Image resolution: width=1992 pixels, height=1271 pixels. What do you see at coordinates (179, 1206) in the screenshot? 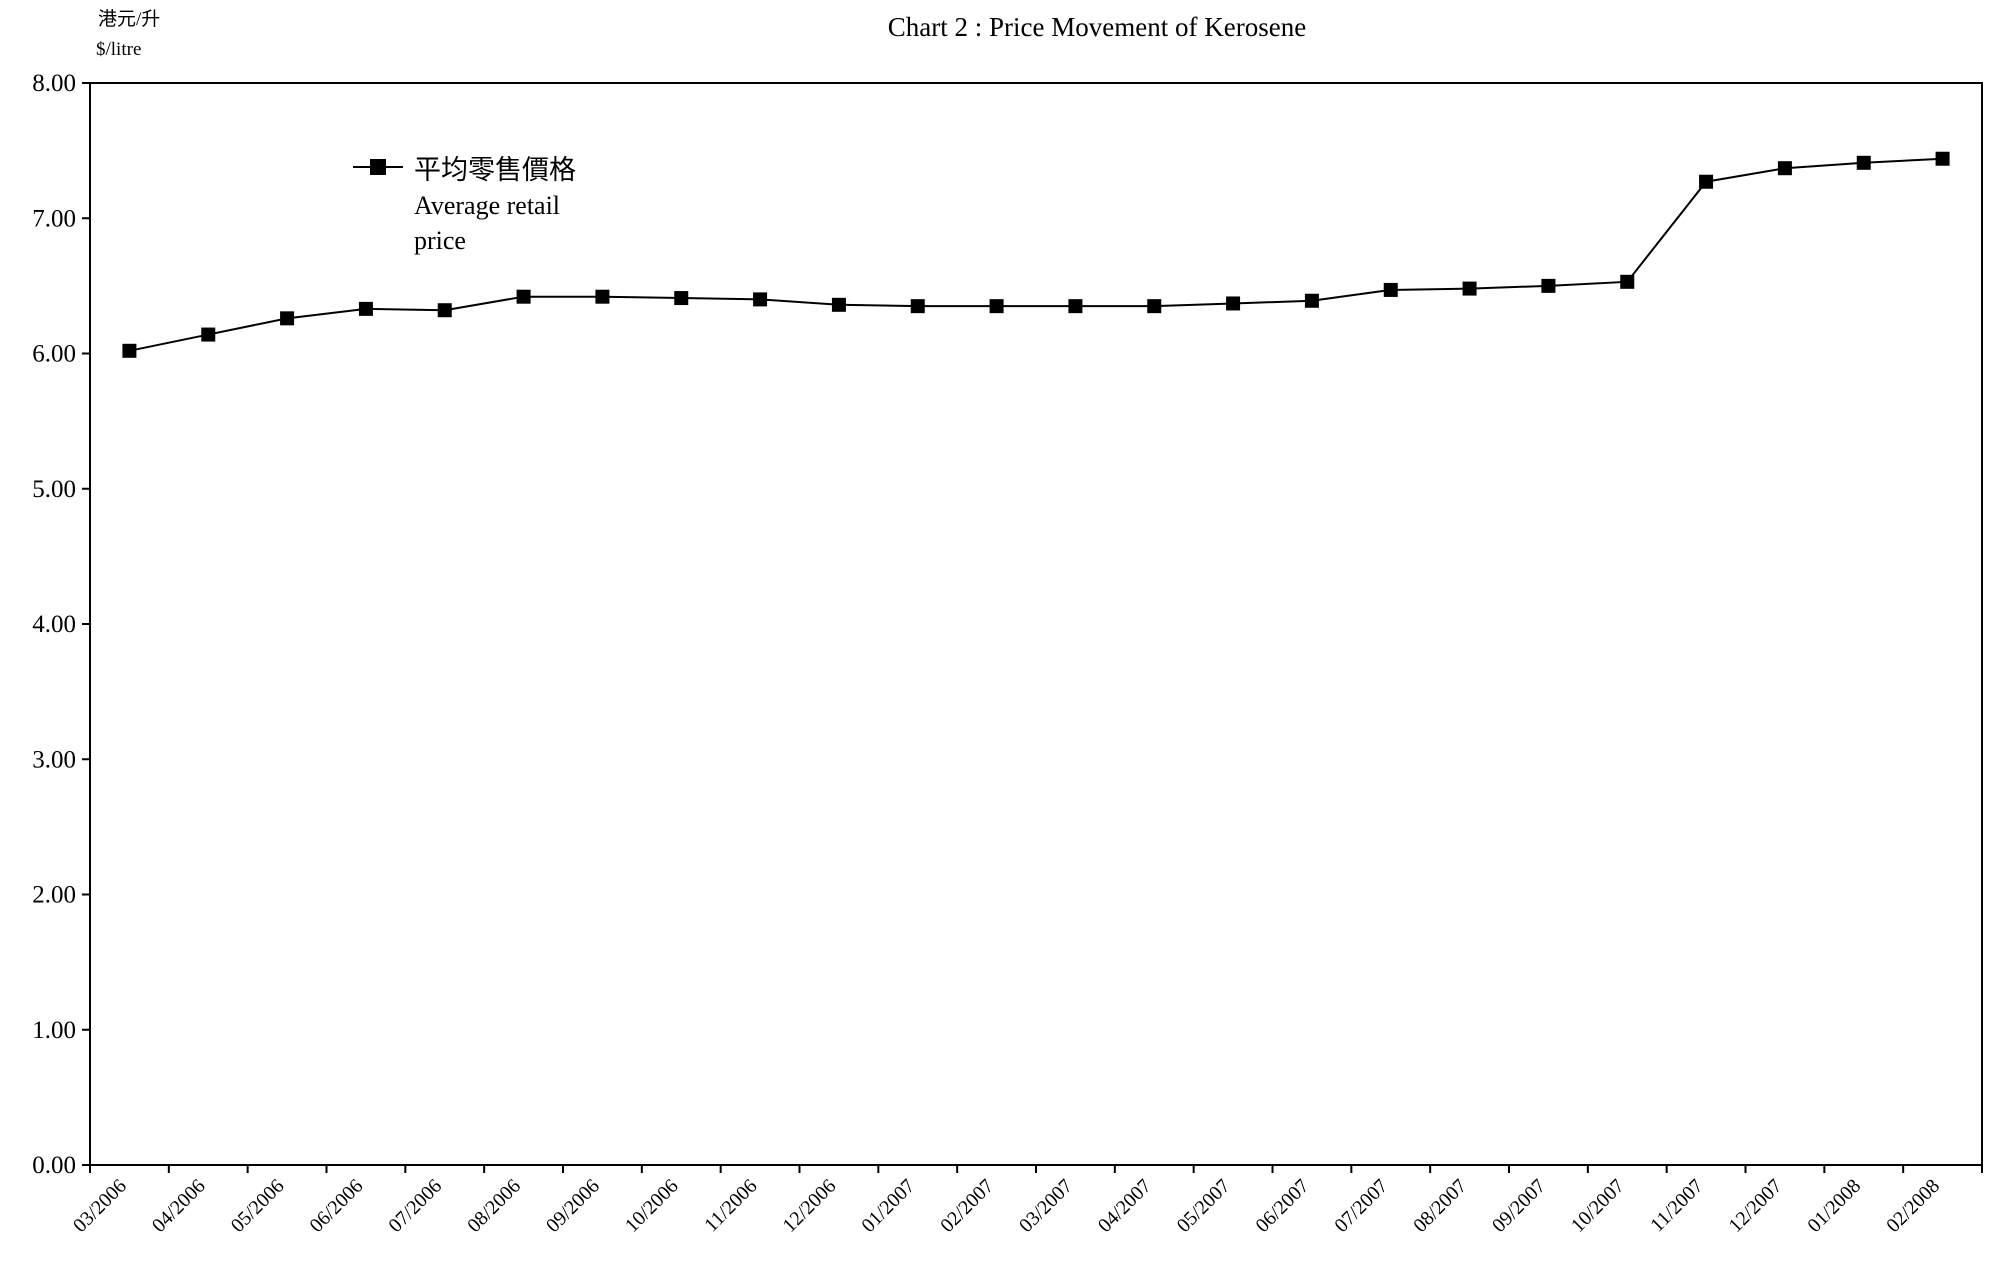
I see `x-tick-label: 04/2006` at bounding box center [179, 1206].